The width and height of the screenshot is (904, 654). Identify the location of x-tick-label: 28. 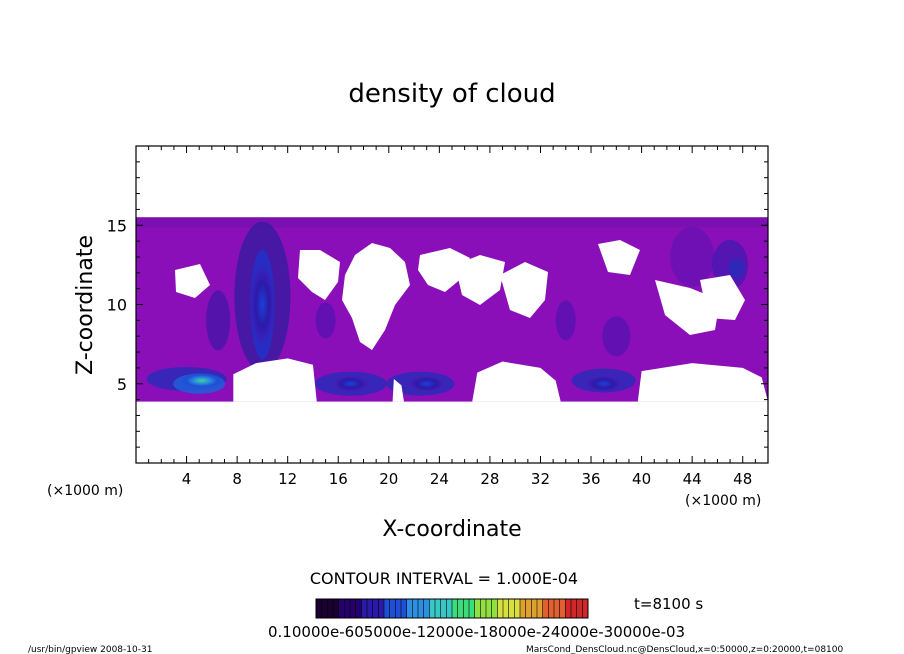
(489, 479).